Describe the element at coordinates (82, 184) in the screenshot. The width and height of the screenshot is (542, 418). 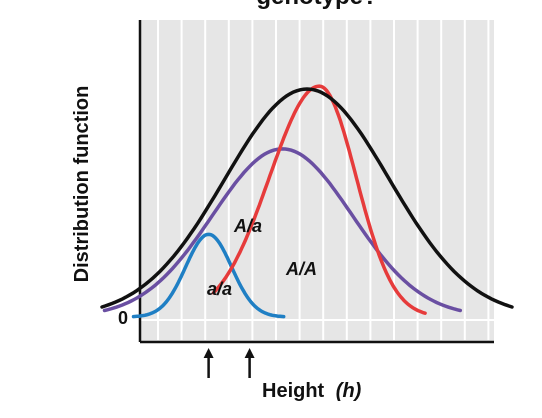
I see `y-axis-label: Distribution function` at that location.